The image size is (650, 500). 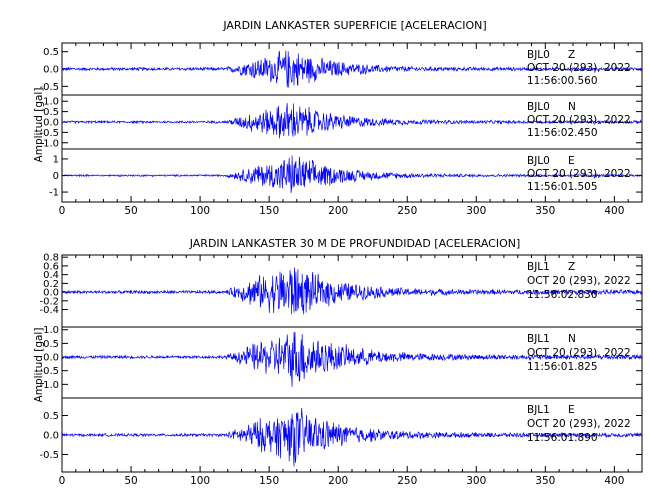 What do you see at coordinates (562, 438) in the screenshot?
I see `time-label: 11:56:01.890` at bounding box center [562, 438].